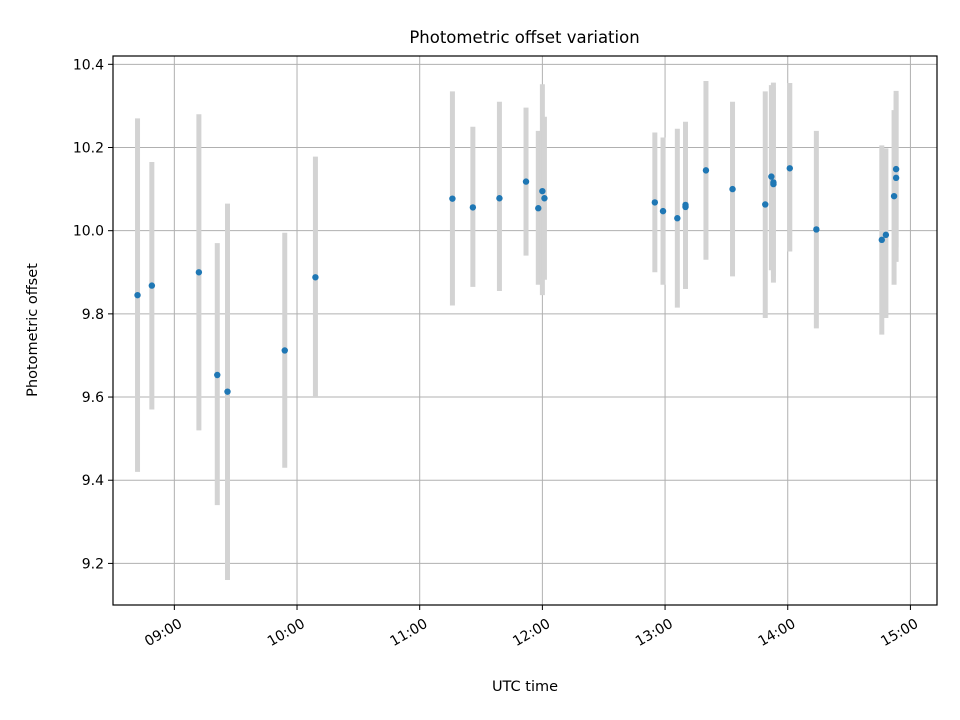 The height and width of the screenshot is (720, 960). What do you see at coordinates (524, 37) in the screenshot?
I see `chart-title: Photometric offset variation` at bounding box center [524, 37].